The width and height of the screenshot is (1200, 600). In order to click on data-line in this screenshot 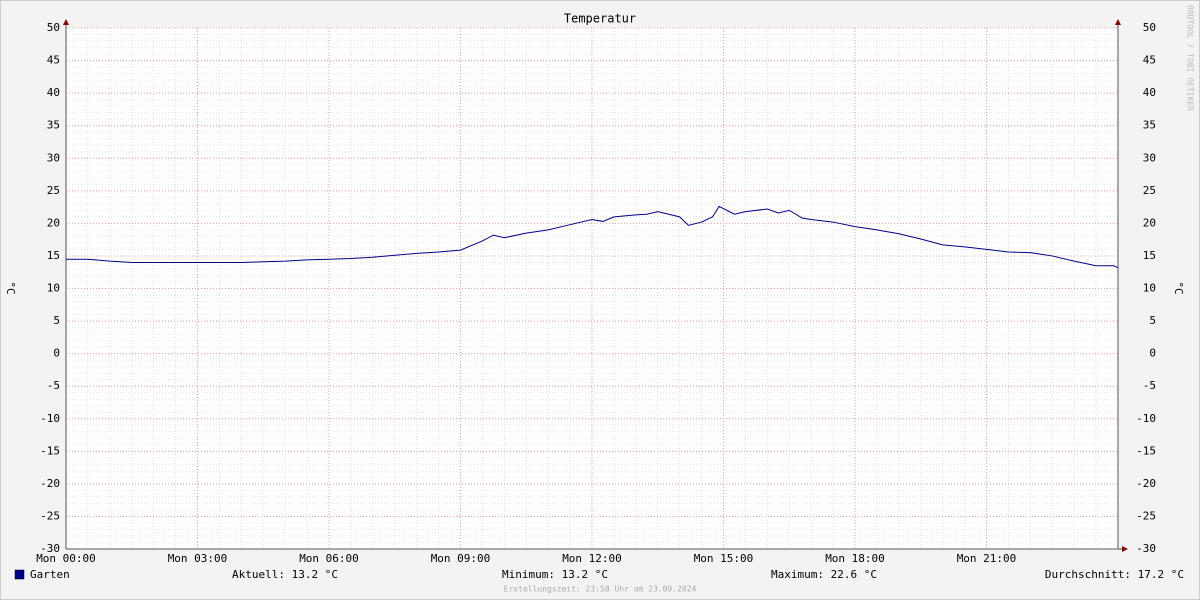, I will do `click(592, 237)`.